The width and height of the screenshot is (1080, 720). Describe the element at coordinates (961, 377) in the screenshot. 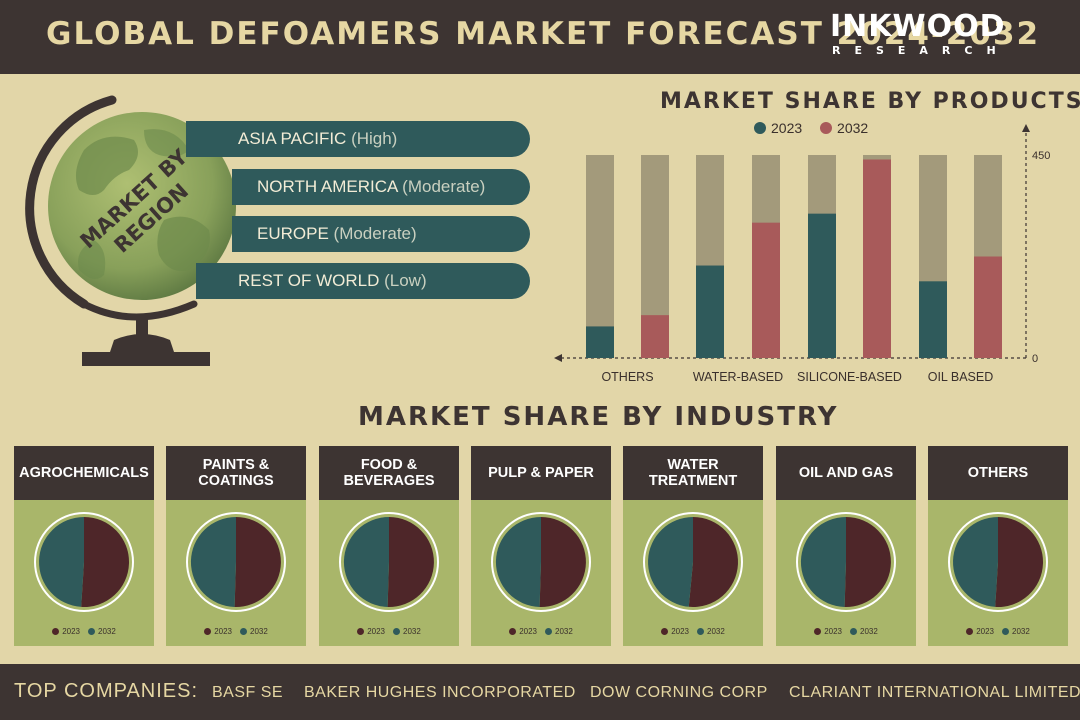

I see `x-tick-label: OIL BASED` at that location.